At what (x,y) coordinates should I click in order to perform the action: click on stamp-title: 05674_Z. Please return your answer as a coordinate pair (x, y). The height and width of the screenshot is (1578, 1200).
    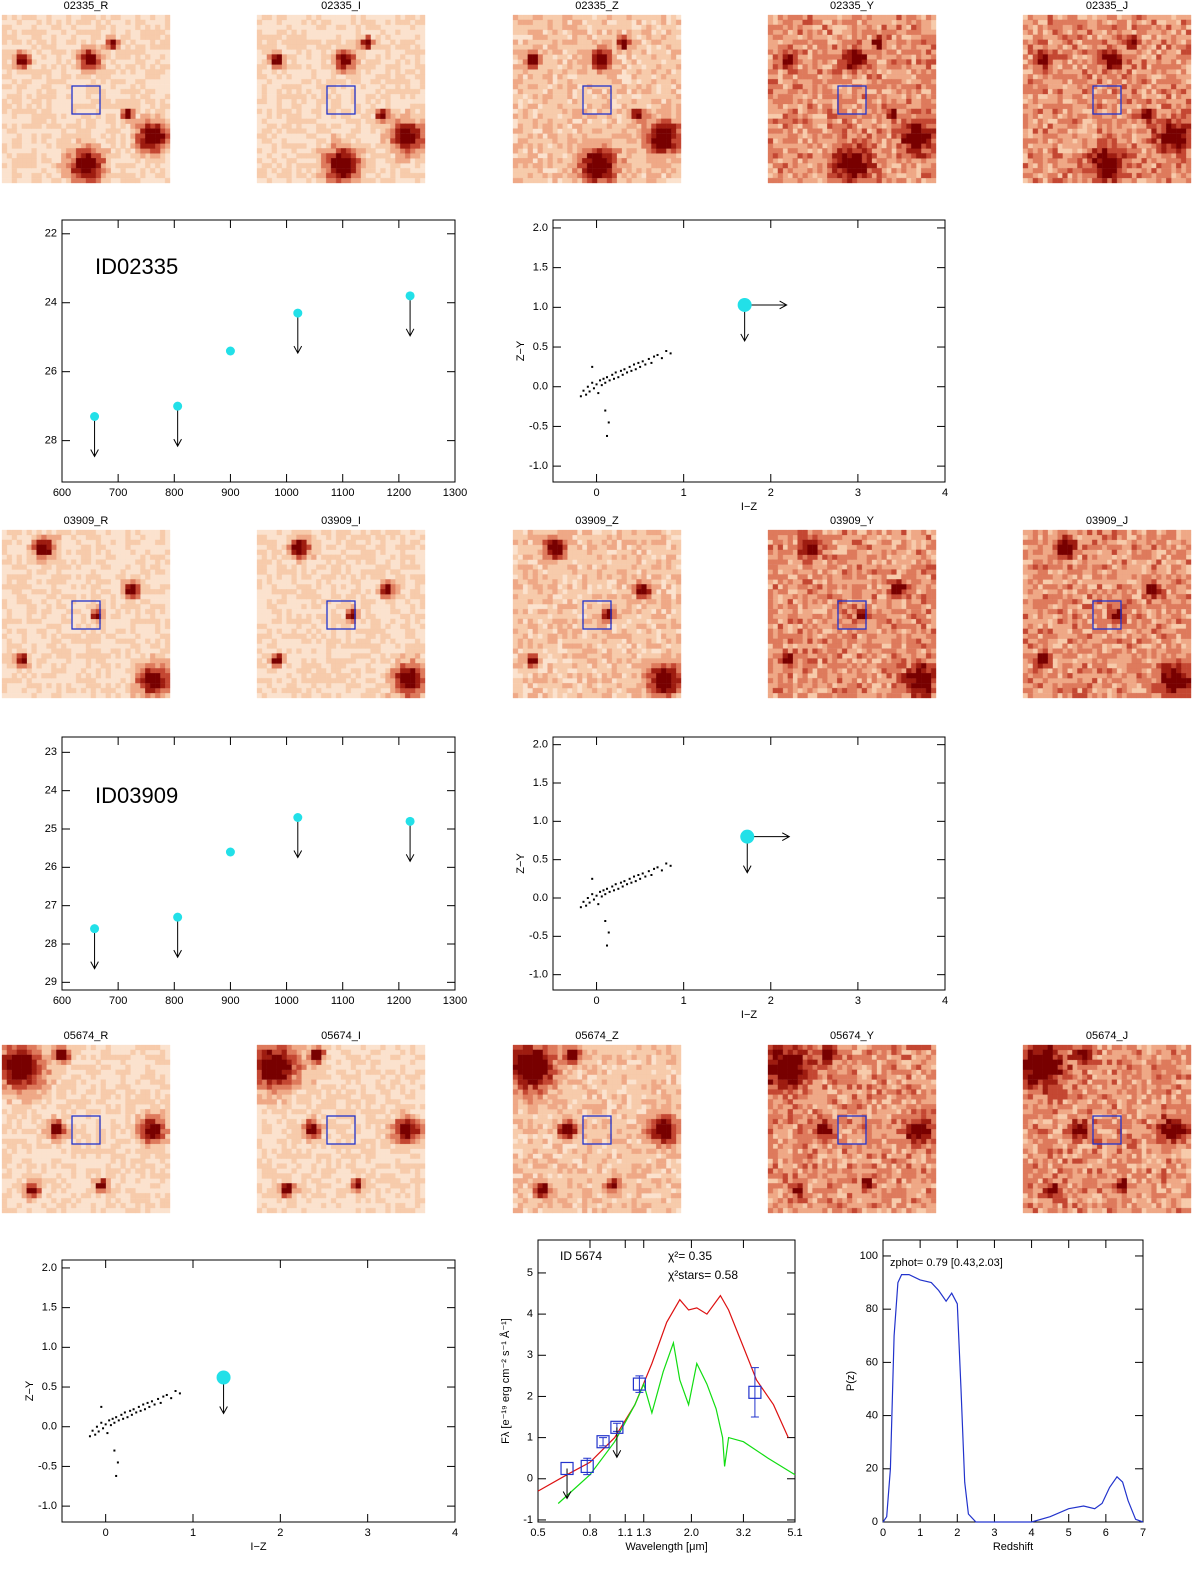
    Looking at the image, I should click on (597, 1036).